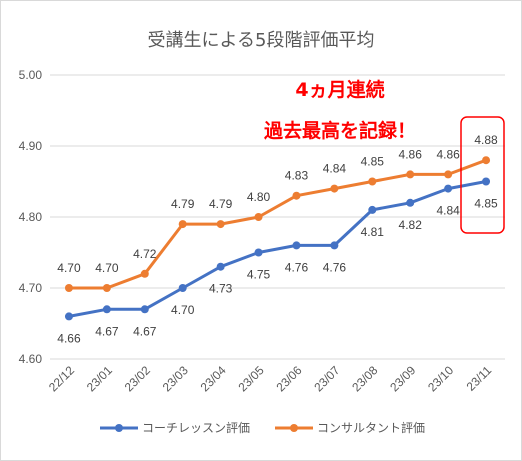  What do you see at coordinates (448, 211) in the screenshot?
I see `data-label-coach: 4.84` at bounding box center [448, 211].